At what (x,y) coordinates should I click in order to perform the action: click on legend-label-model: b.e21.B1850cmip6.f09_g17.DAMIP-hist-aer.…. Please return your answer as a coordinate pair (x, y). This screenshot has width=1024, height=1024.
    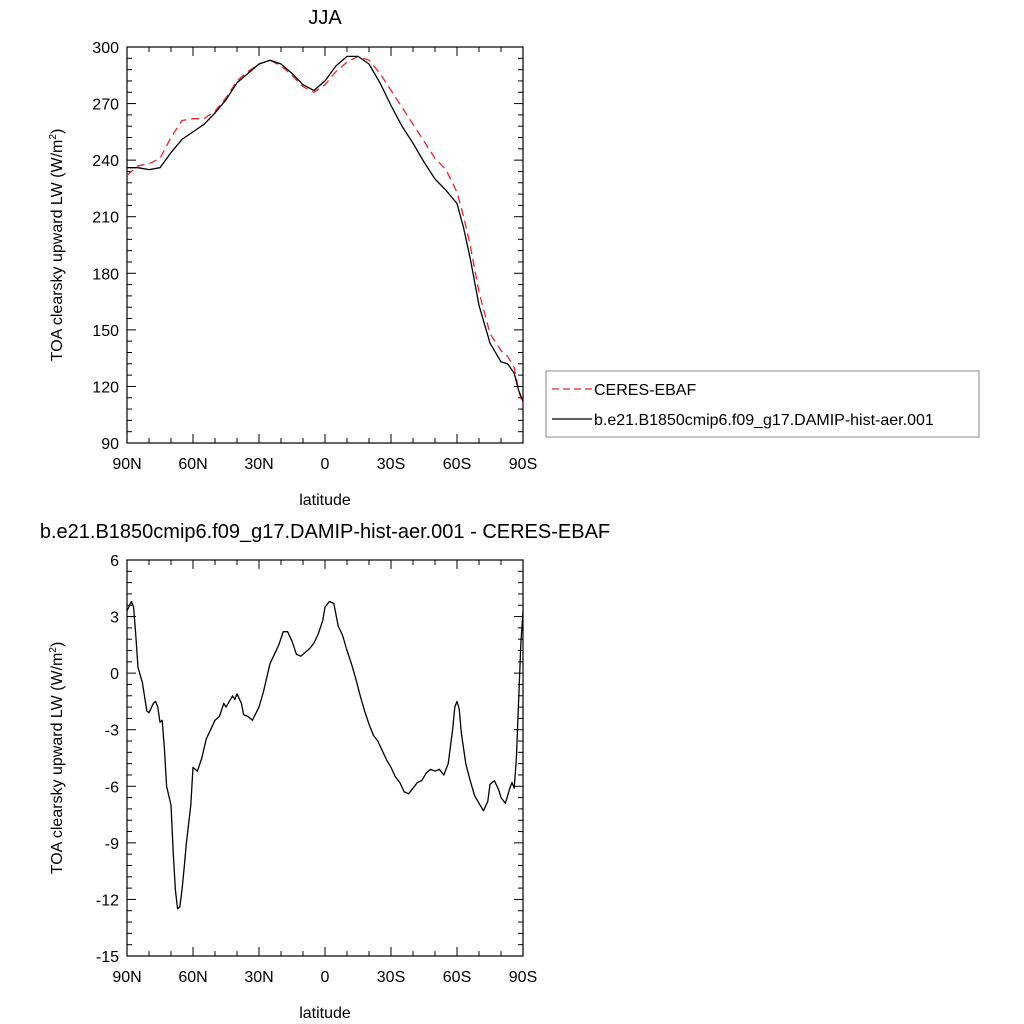
    Looking at the image, I should click on (764, 420).